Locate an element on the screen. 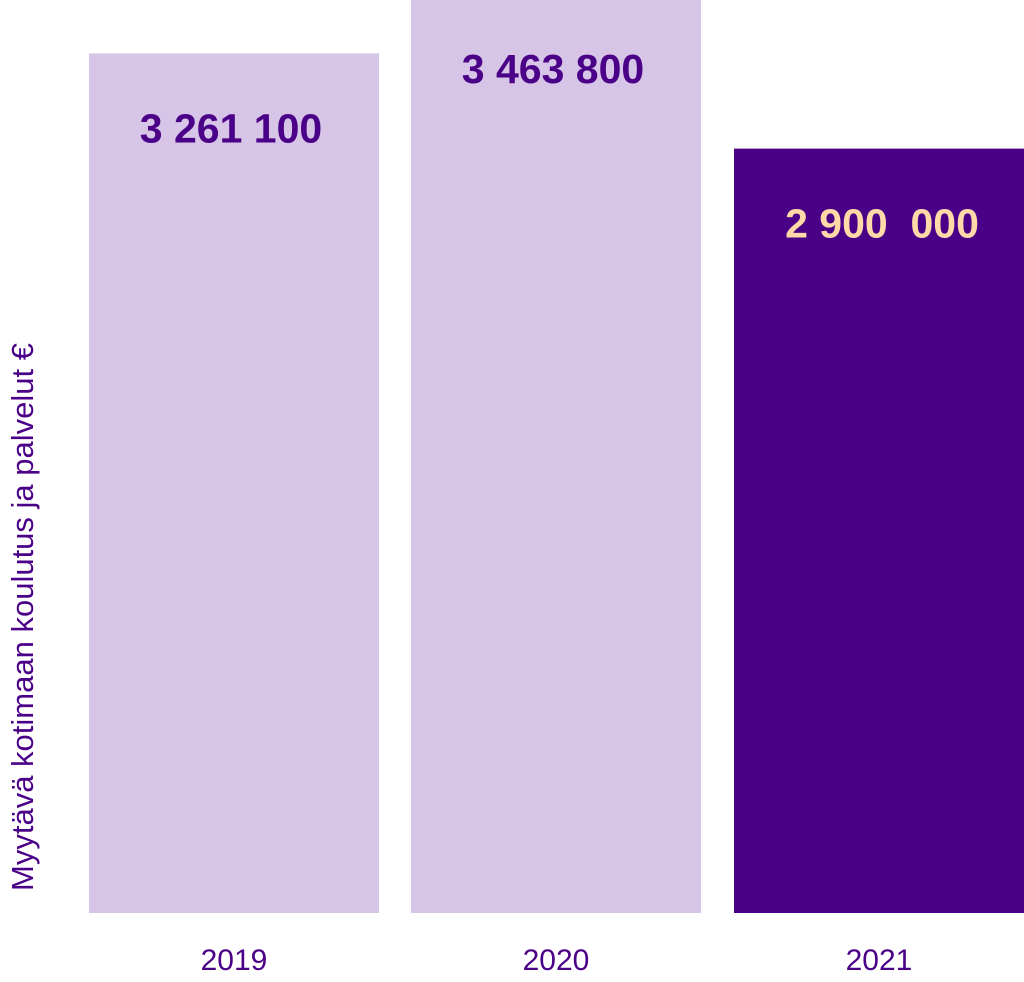 The height and width of the screenshot is (982, 1024). value-label-2020: 3 463 800 is located at coordinates (553, 69).